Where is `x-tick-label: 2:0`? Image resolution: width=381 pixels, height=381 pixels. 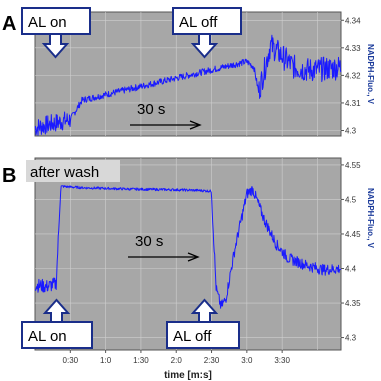
x-tick-label: 2:0 is located at coordinates (177, 360).